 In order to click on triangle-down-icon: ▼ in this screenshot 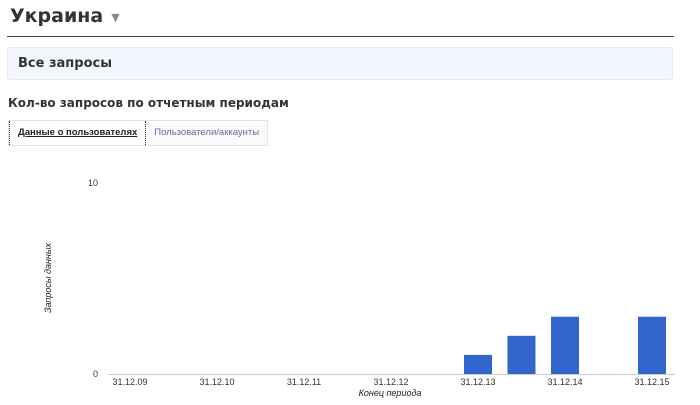, I will do `click(115, 17)`.